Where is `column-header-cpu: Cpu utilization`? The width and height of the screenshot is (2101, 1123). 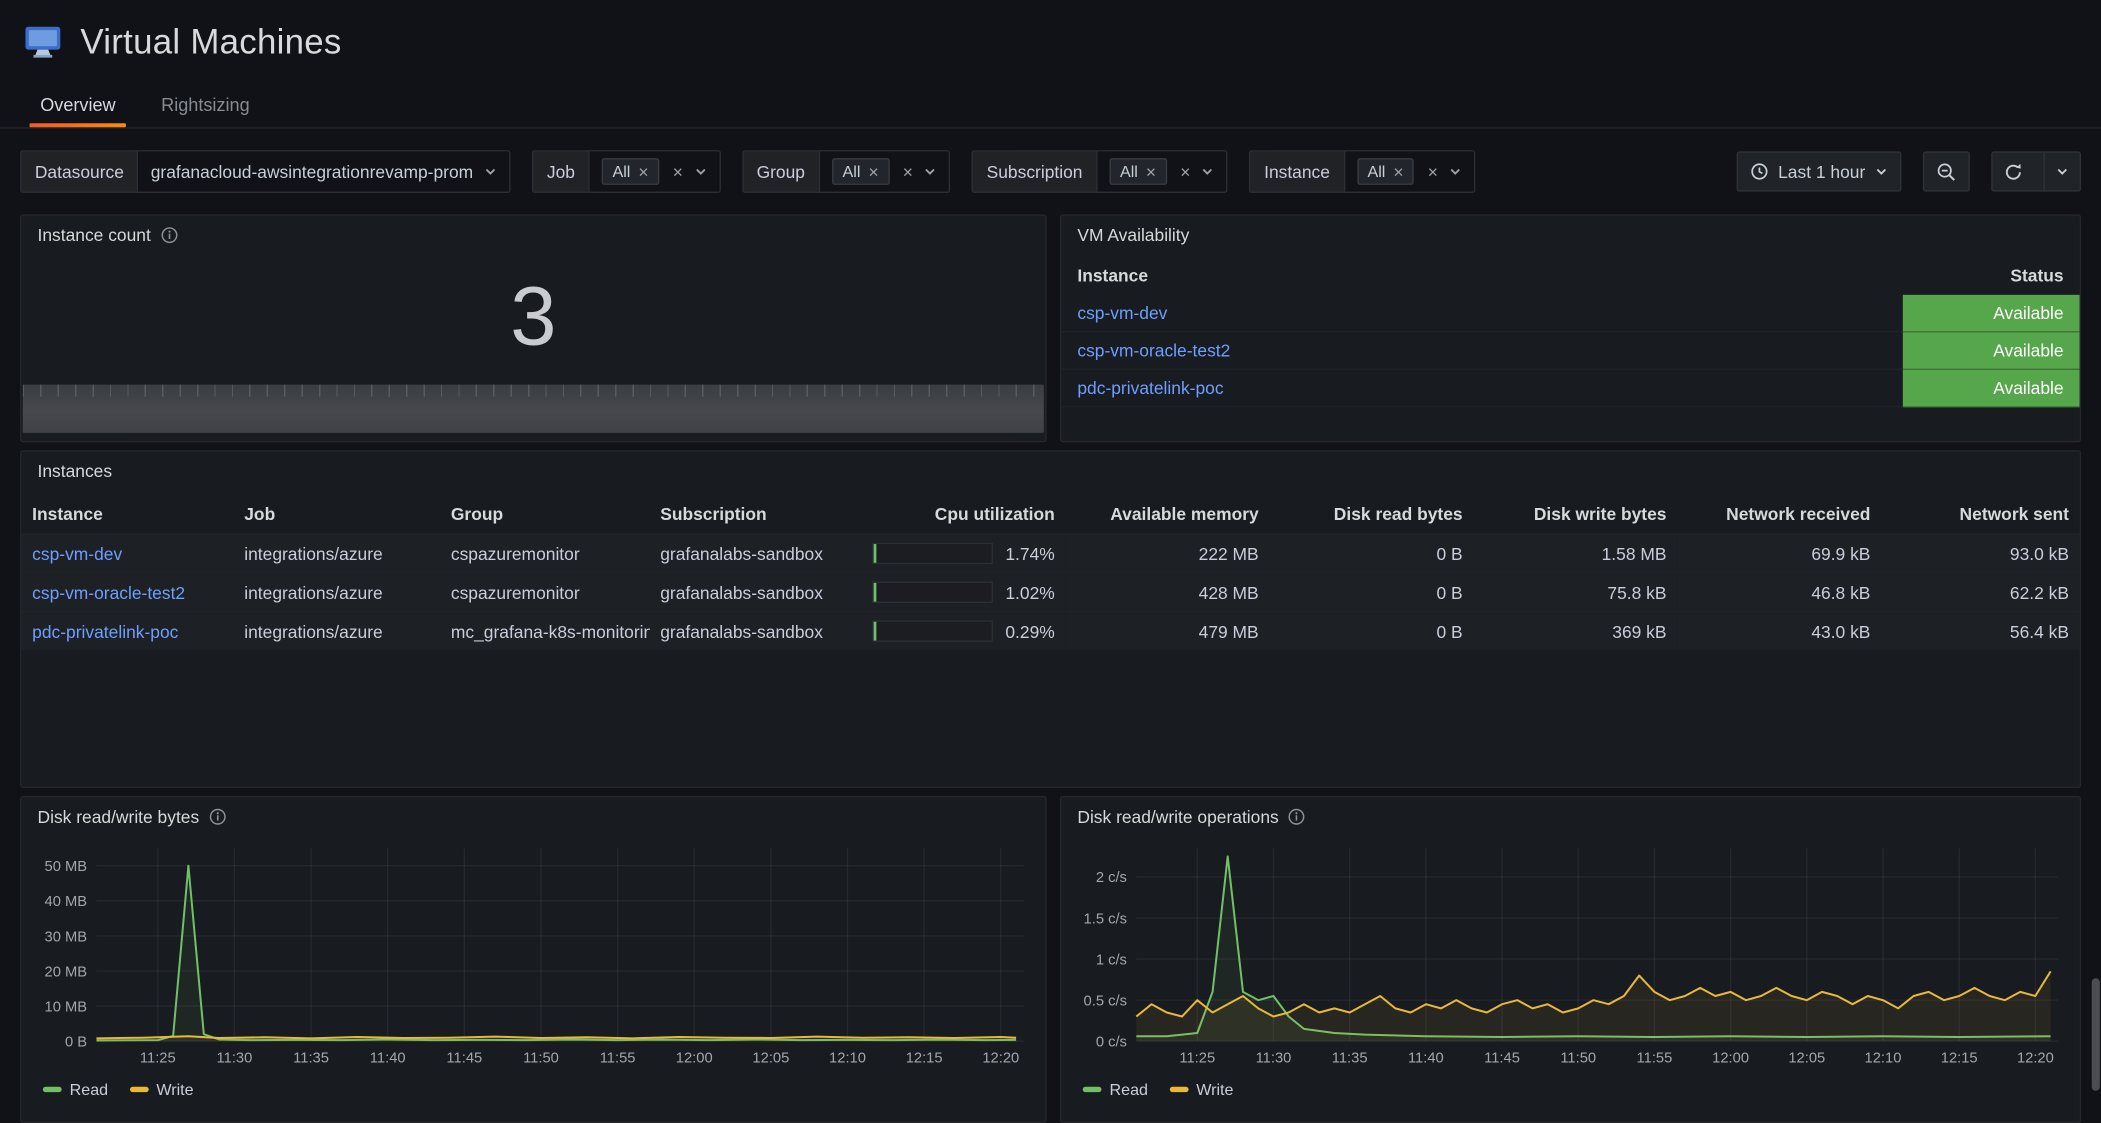 column-header-cpu: Cpu utilization is located at coordinates (994, 513).